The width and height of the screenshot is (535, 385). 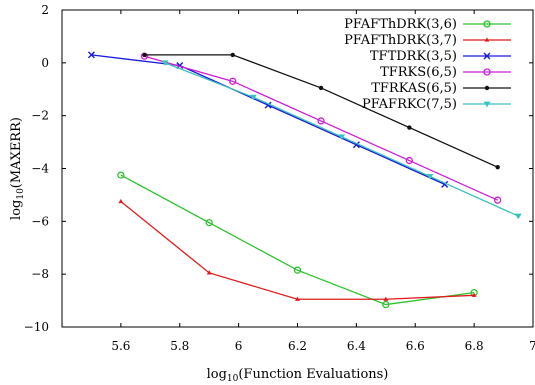 What do you see at coordinates (400, 40) in the screenshot?
I see `legend-label: PFAFThDRK(3,7)` at bounding box center [400, 40].